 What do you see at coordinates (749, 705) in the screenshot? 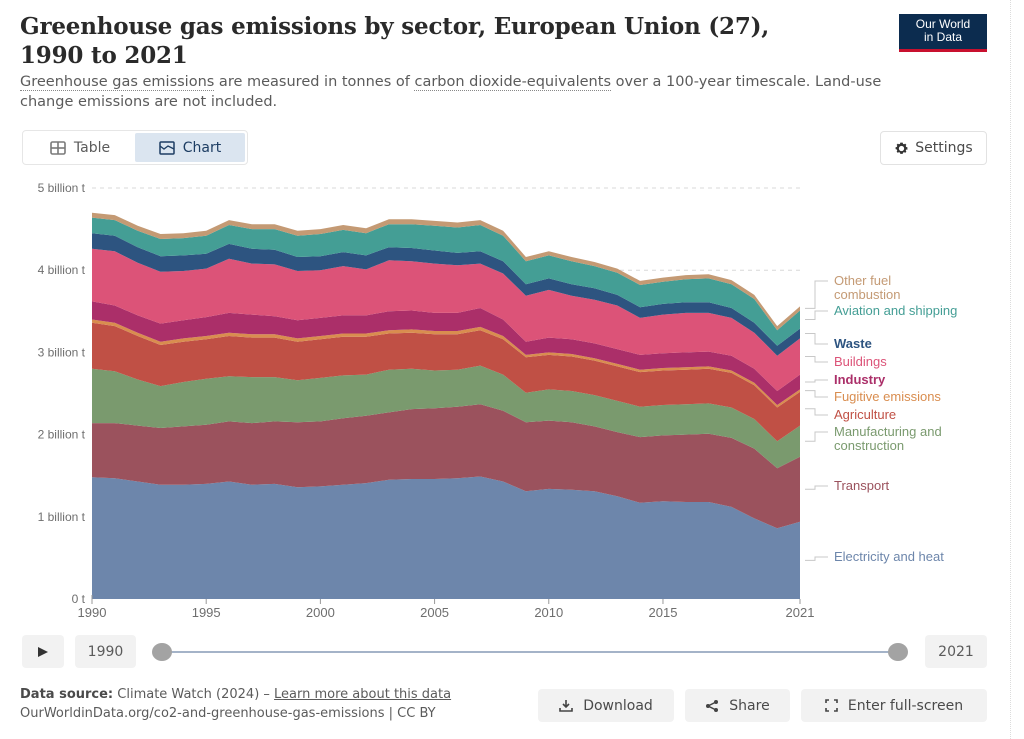
I see `share-label: Share` at bounding box center [749, 705].